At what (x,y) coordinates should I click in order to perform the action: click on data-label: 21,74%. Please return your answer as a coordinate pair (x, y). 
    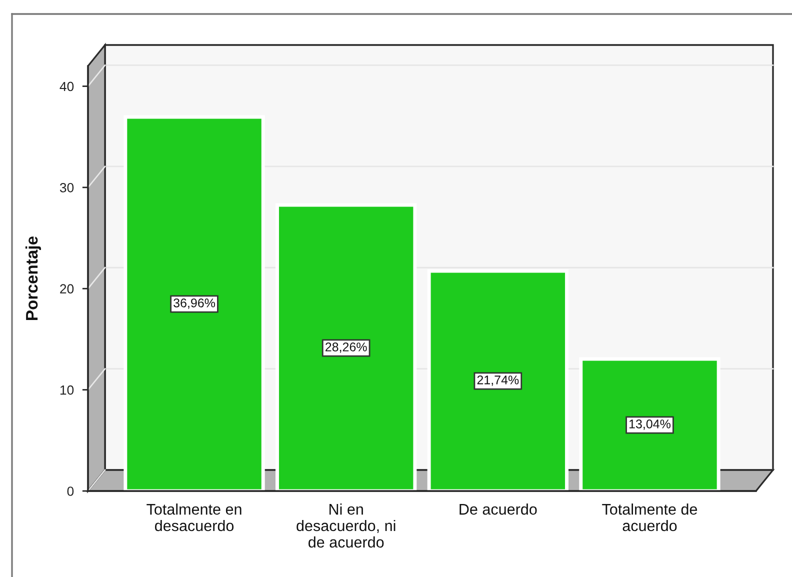
    Looking at the image, I should click on (498, 381).